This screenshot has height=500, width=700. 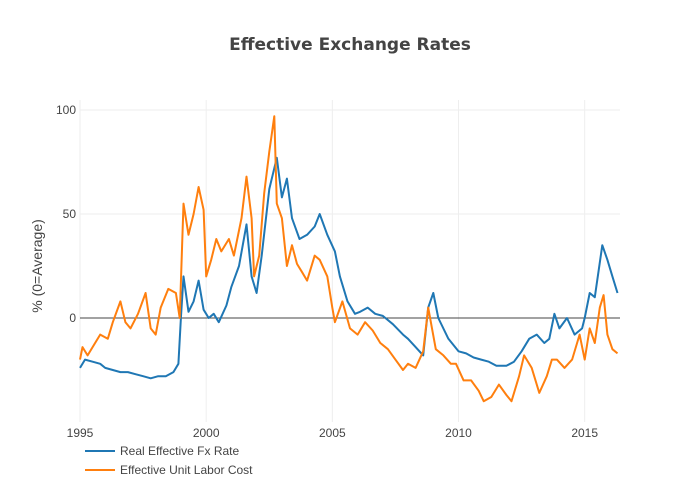 What do you see at coordinates (37, 266) in the screenshot?
I see `y-axis-title: % (0=Average)` at bounding box center [37, 266].